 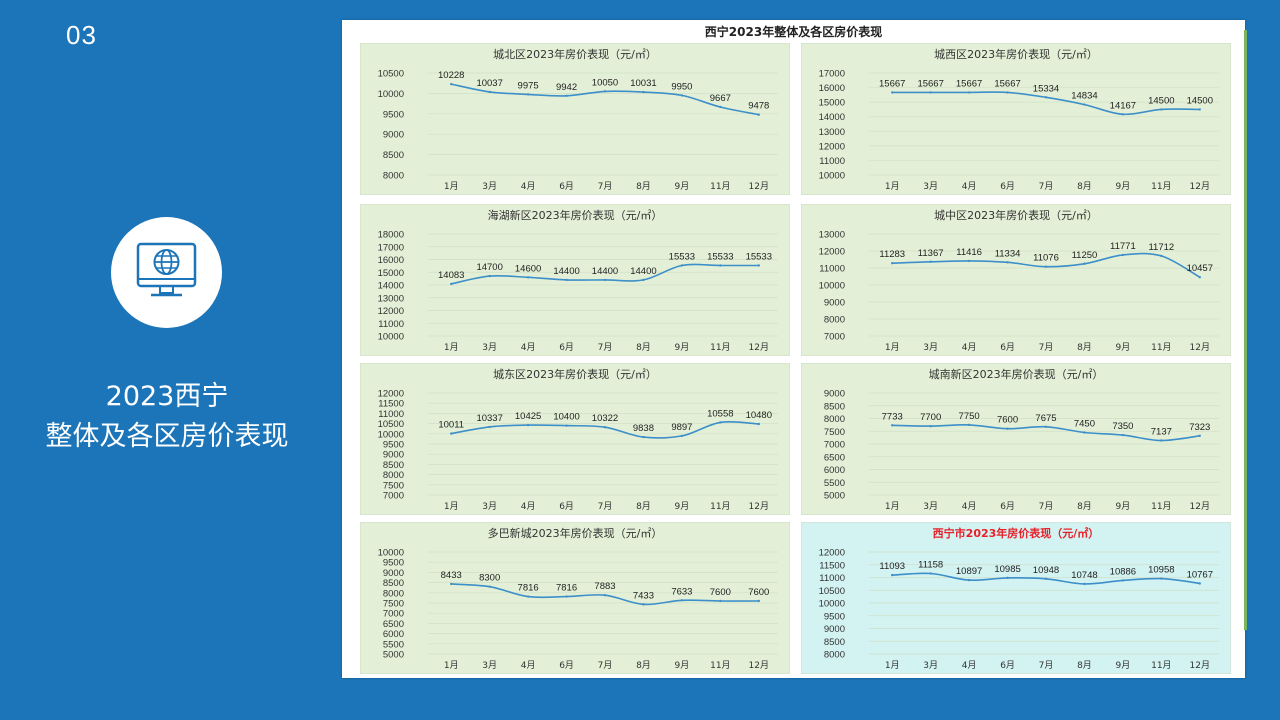 I want to click on x-tick-label: 6月, so click(x=1007, y=665).